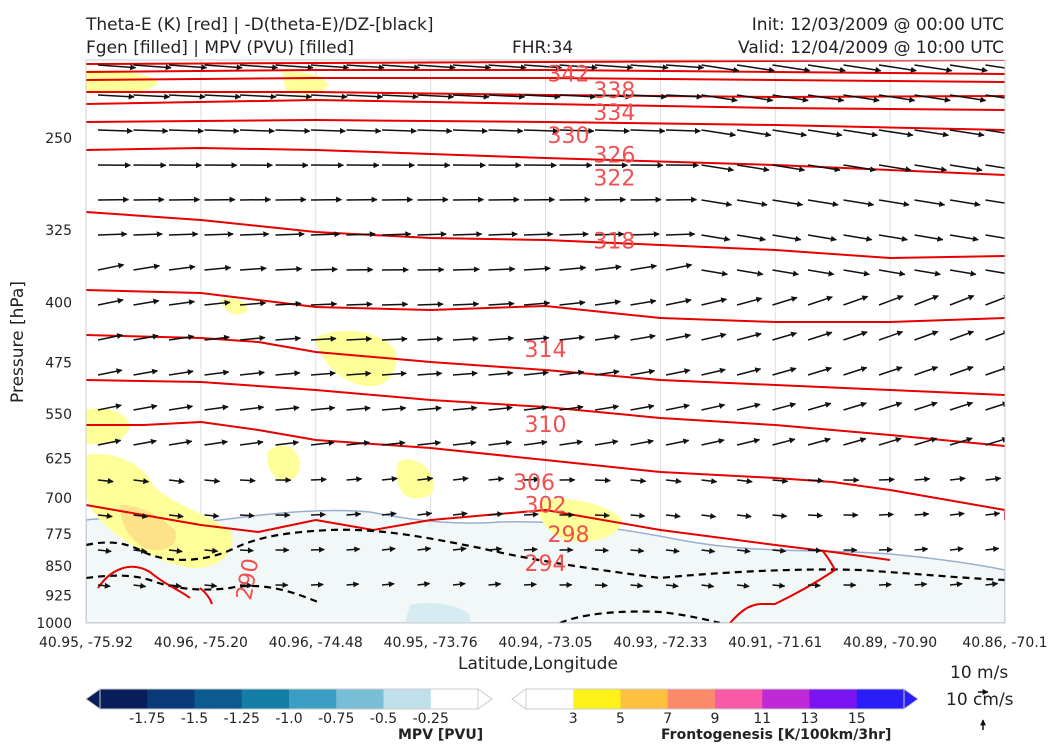 This screenshot has width=1050, height=750. I want to click on x-tick-label: 40.96, -75.20, so click(201, 643).